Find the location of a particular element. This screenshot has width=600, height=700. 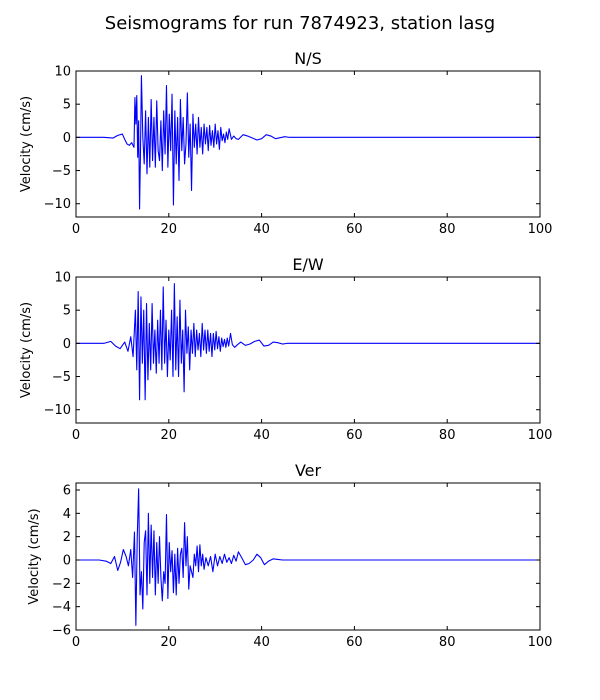

x-tick-label-ew-60: 60 is located at coordinates (354, 435).